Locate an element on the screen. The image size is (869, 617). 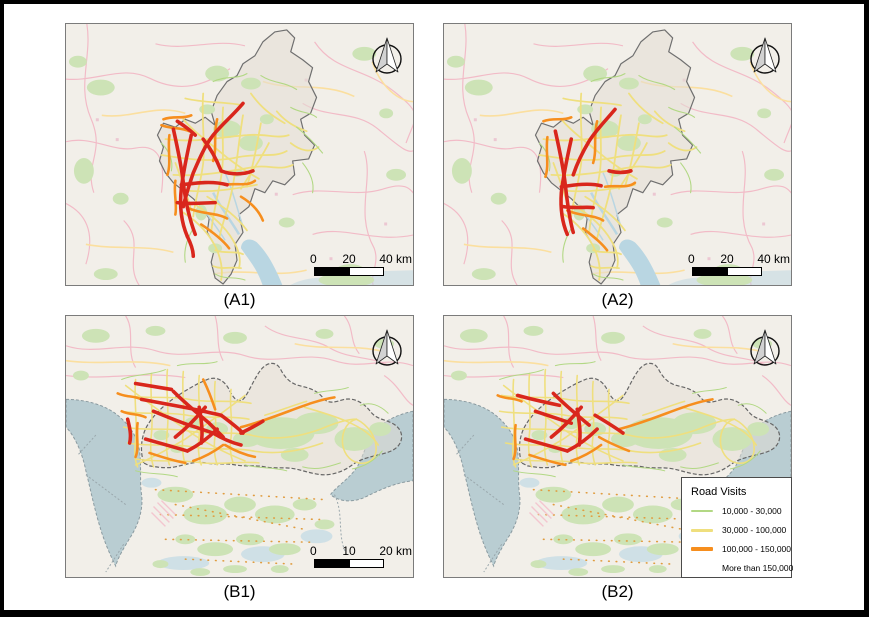
legend-item: 10,000 - 30,000 is located at coordinates (739, 511).